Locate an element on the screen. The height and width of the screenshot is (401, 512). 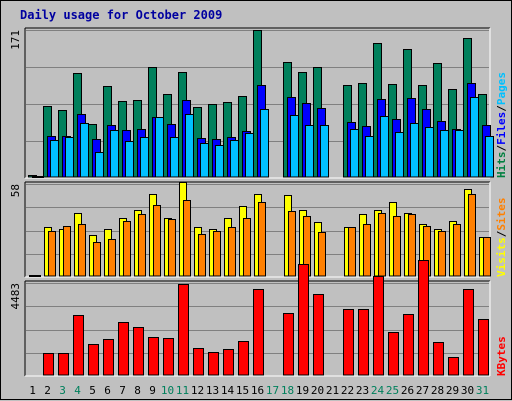
hits-legend-item-1: / is located at coordinates (501, 148).